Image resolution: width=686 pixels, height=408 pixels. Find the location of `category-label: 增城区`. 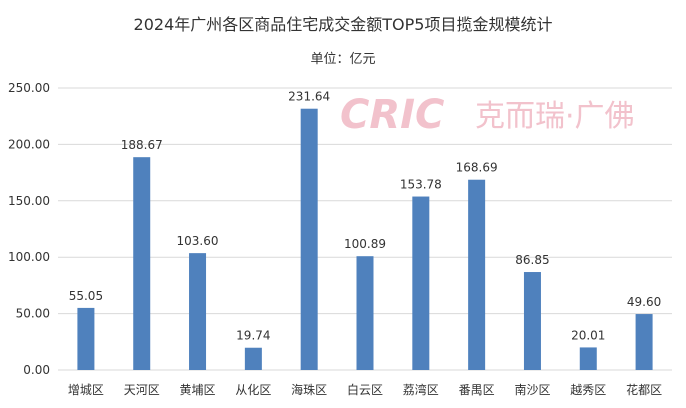

category-label: 增城区 is located at coordinates (86, 390).